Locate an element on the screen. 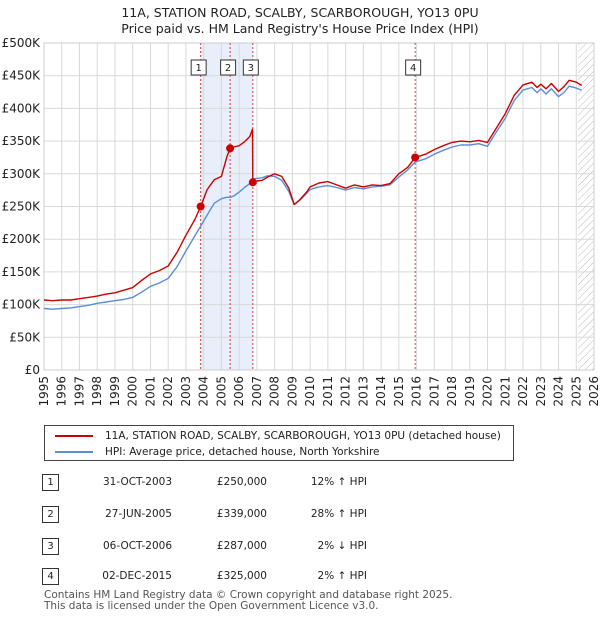 The image size is (600, 620). x-tick-label: 2000 is located at coordinates (133, 391).